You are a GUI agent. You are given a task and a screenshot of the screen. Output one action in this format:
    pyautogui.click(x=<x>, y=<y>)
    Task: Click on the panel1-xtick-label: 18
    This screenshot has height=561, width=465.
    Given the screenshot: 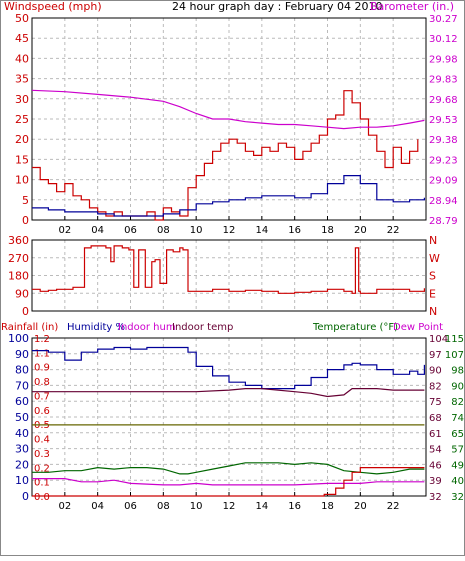 What is the action you would take?
    pyautogui.click(x=327, y=230)
    